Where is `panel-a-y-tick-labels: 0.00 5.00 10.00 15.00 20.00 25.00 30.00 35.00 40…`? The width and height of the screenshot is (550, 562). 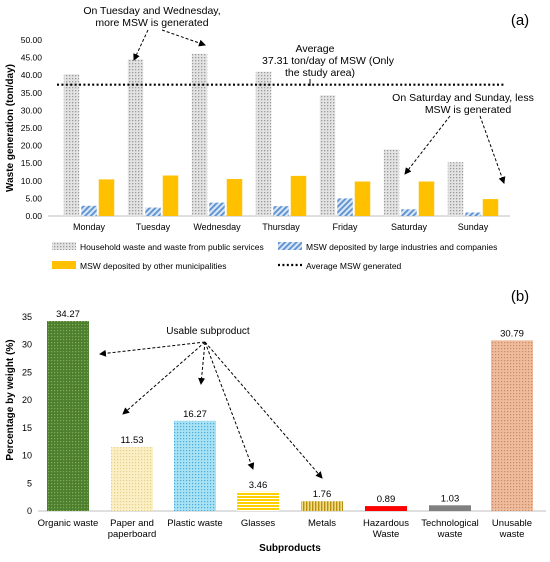
panel-a-y-tick-labels: 0.00 5.00 10.00 15.00 20.00 25.00 30.00 35.00 40… is located at coordinates (32, 128).